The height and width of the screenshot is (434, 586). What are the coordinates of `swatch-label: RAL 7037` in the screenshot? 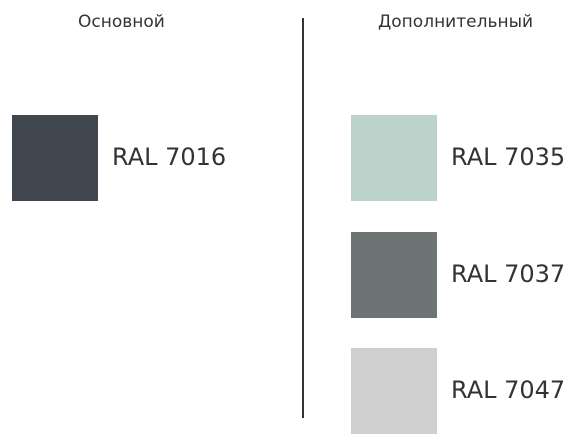 It's located at (508, 274).